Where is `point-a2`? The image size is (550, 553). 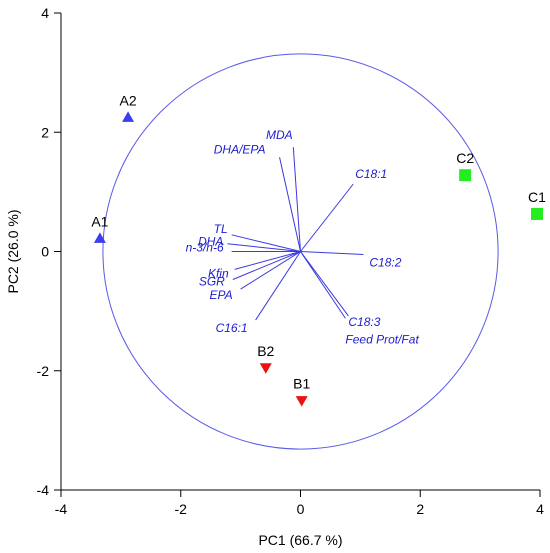
point-a2 is located at coordinates (128, 116).